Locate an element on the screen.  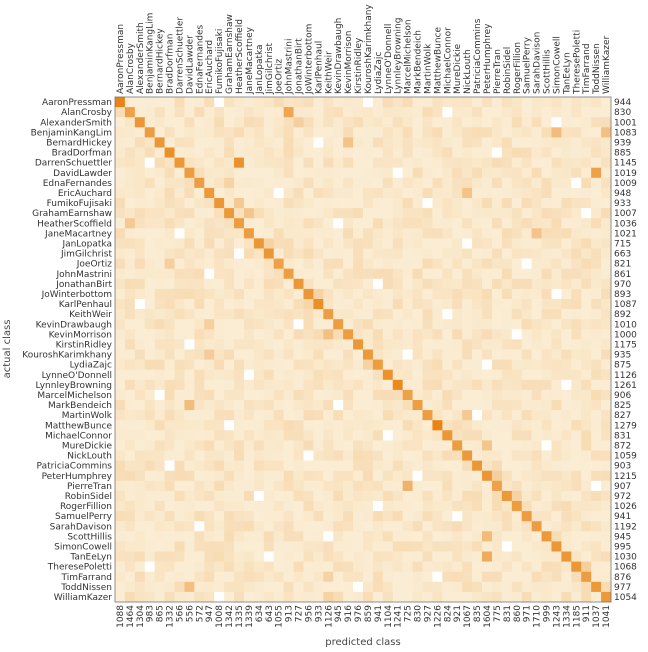
row-total-label: 906 is located at coordinates (622, 396).